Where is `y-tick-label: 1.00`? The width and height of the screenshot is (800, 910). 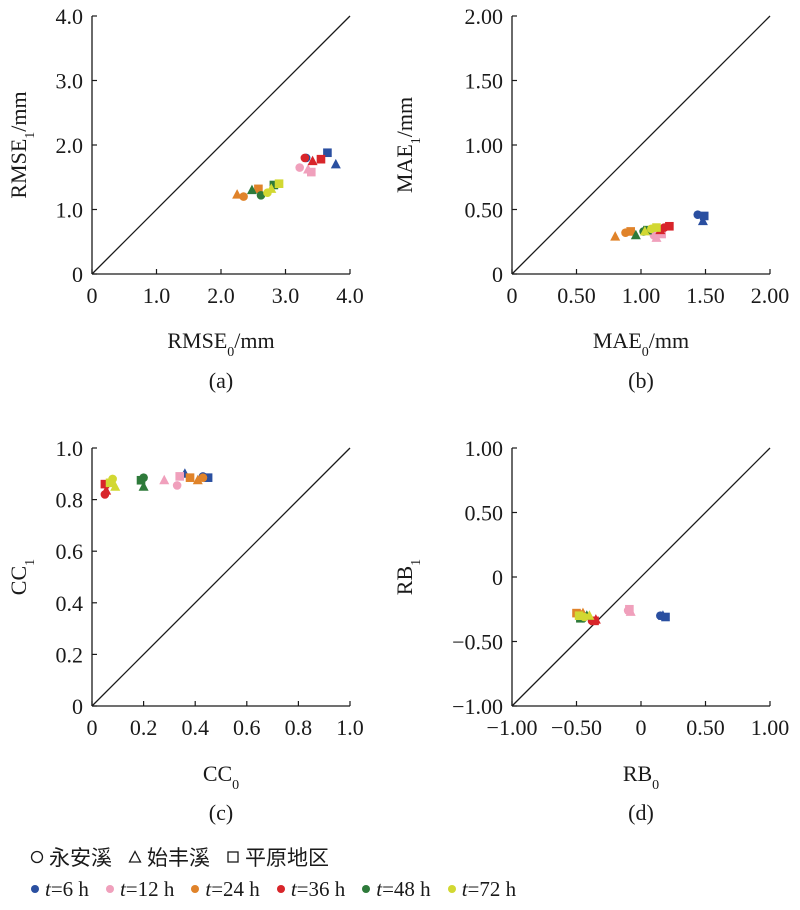
y-tick-label: 1.00 is located at coordinates (484, 145).